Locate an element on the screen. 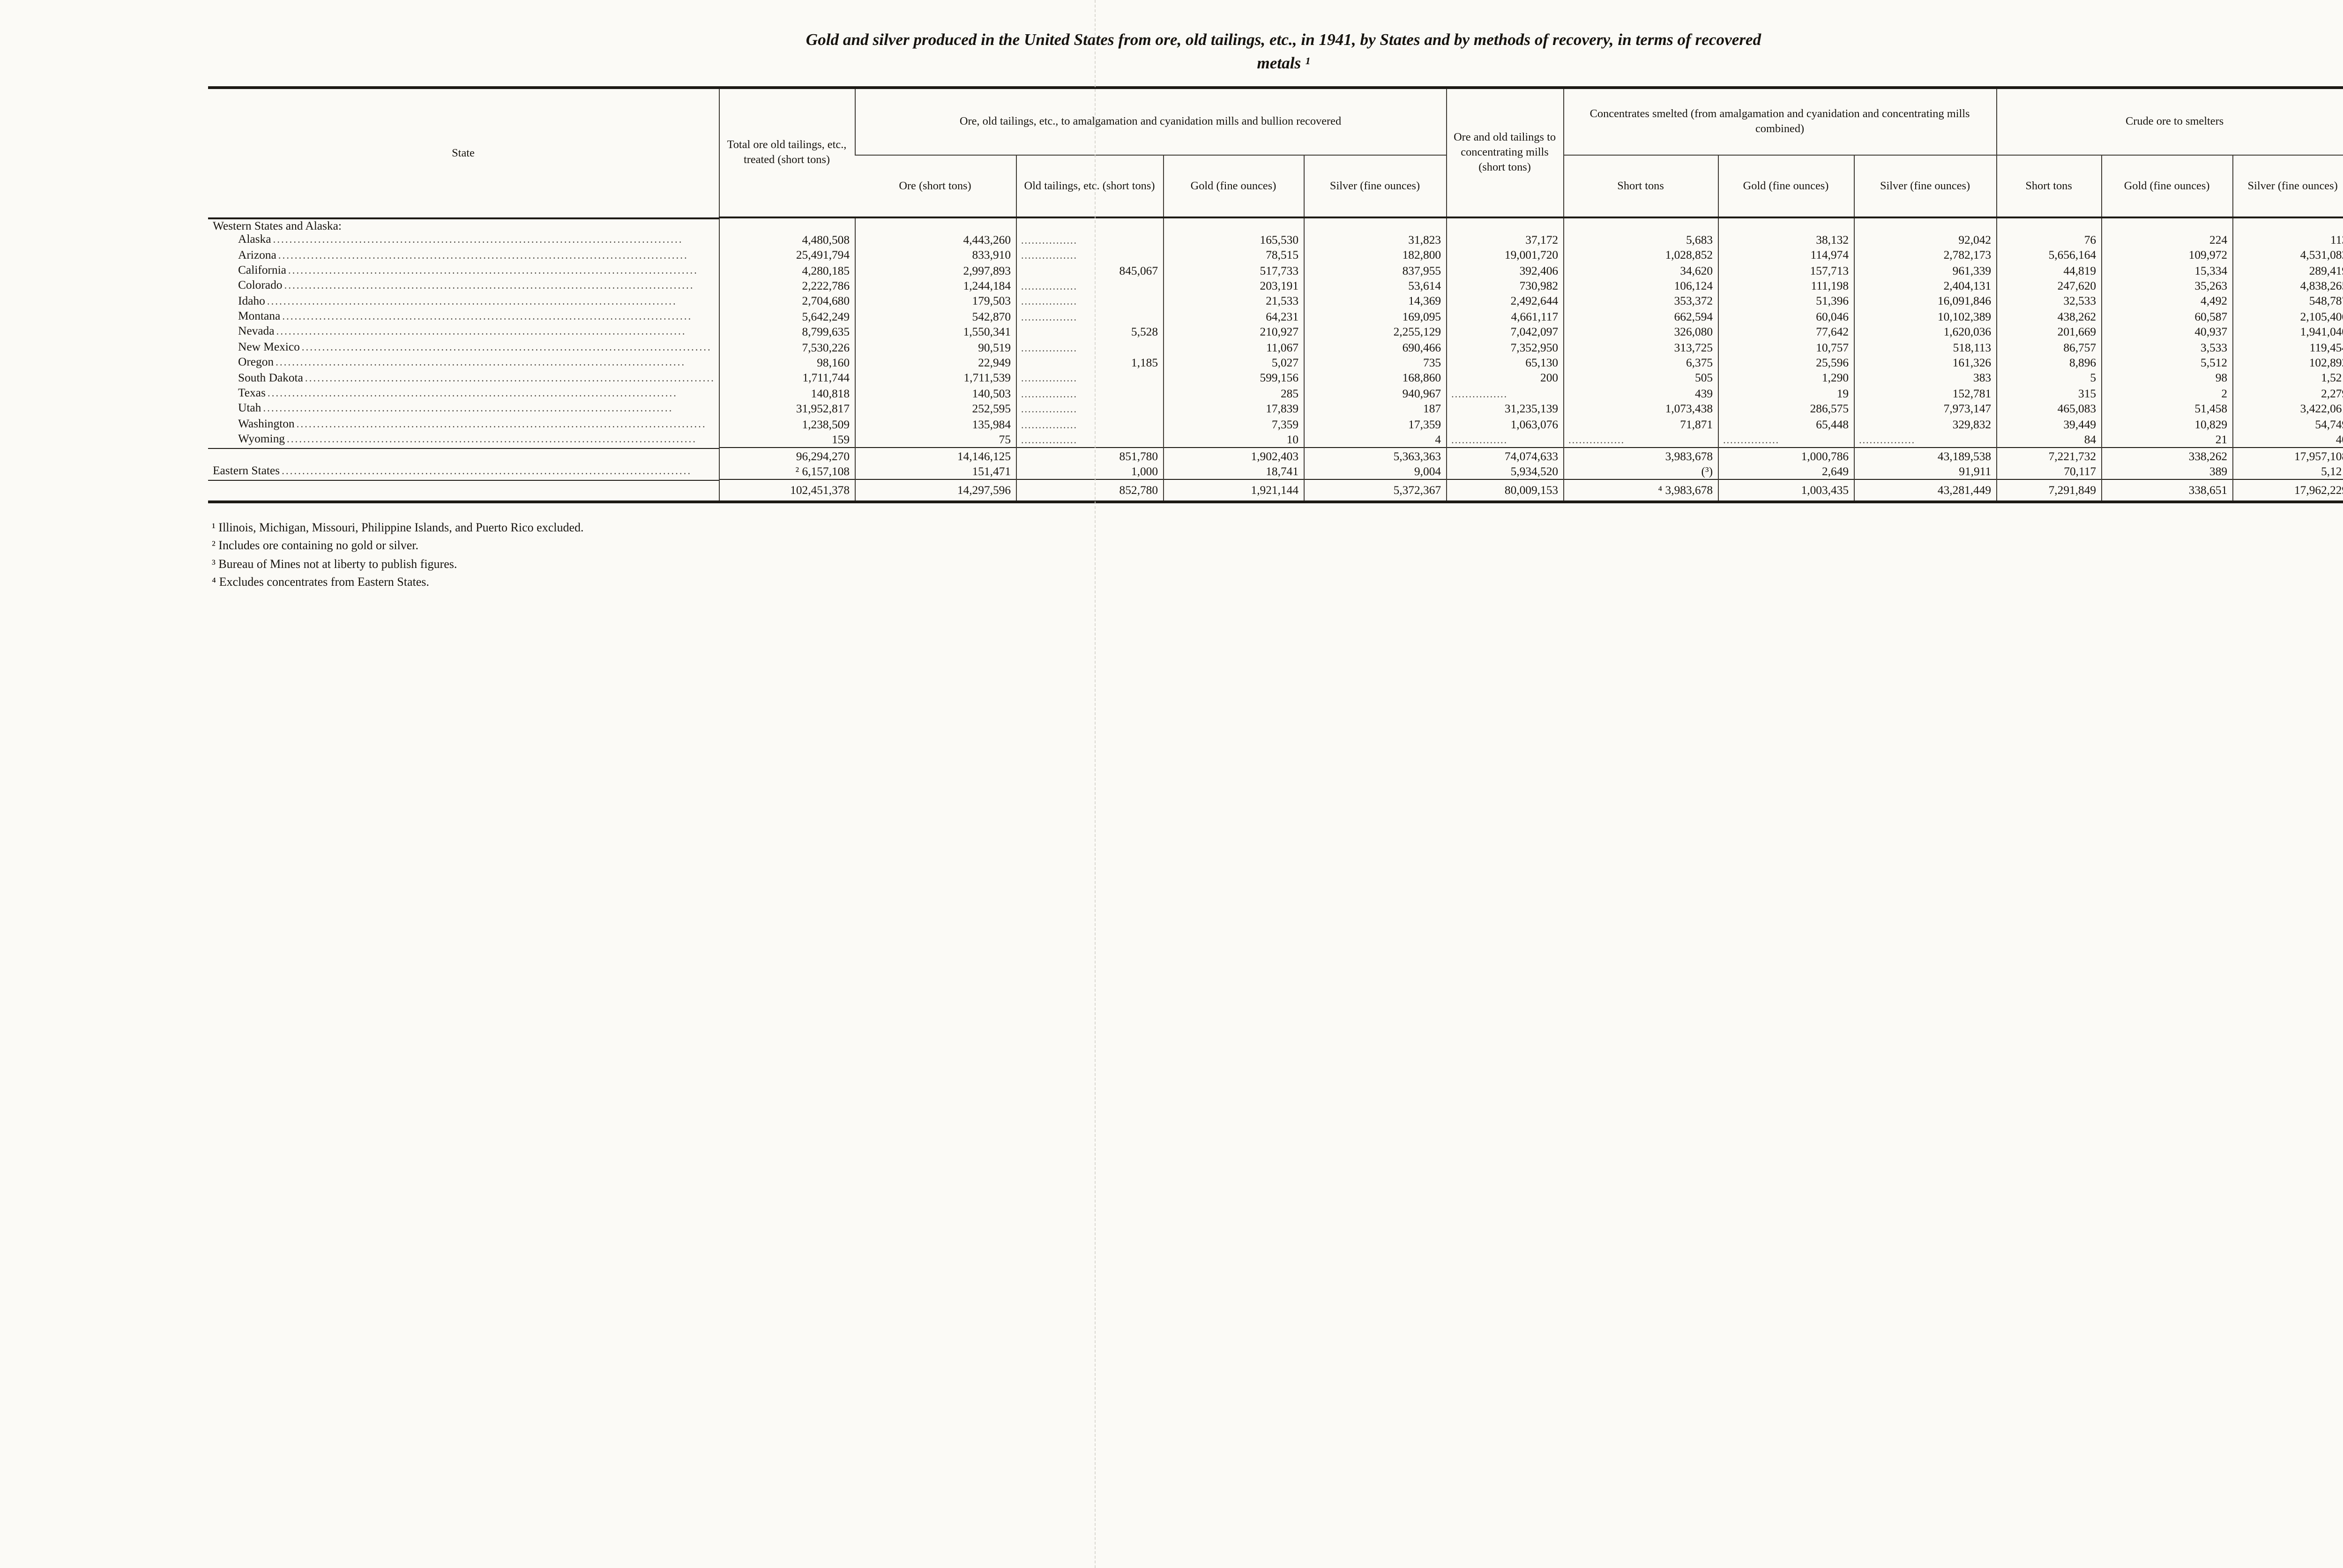  state-cell: Colorado is located at coordinates (463, 287).